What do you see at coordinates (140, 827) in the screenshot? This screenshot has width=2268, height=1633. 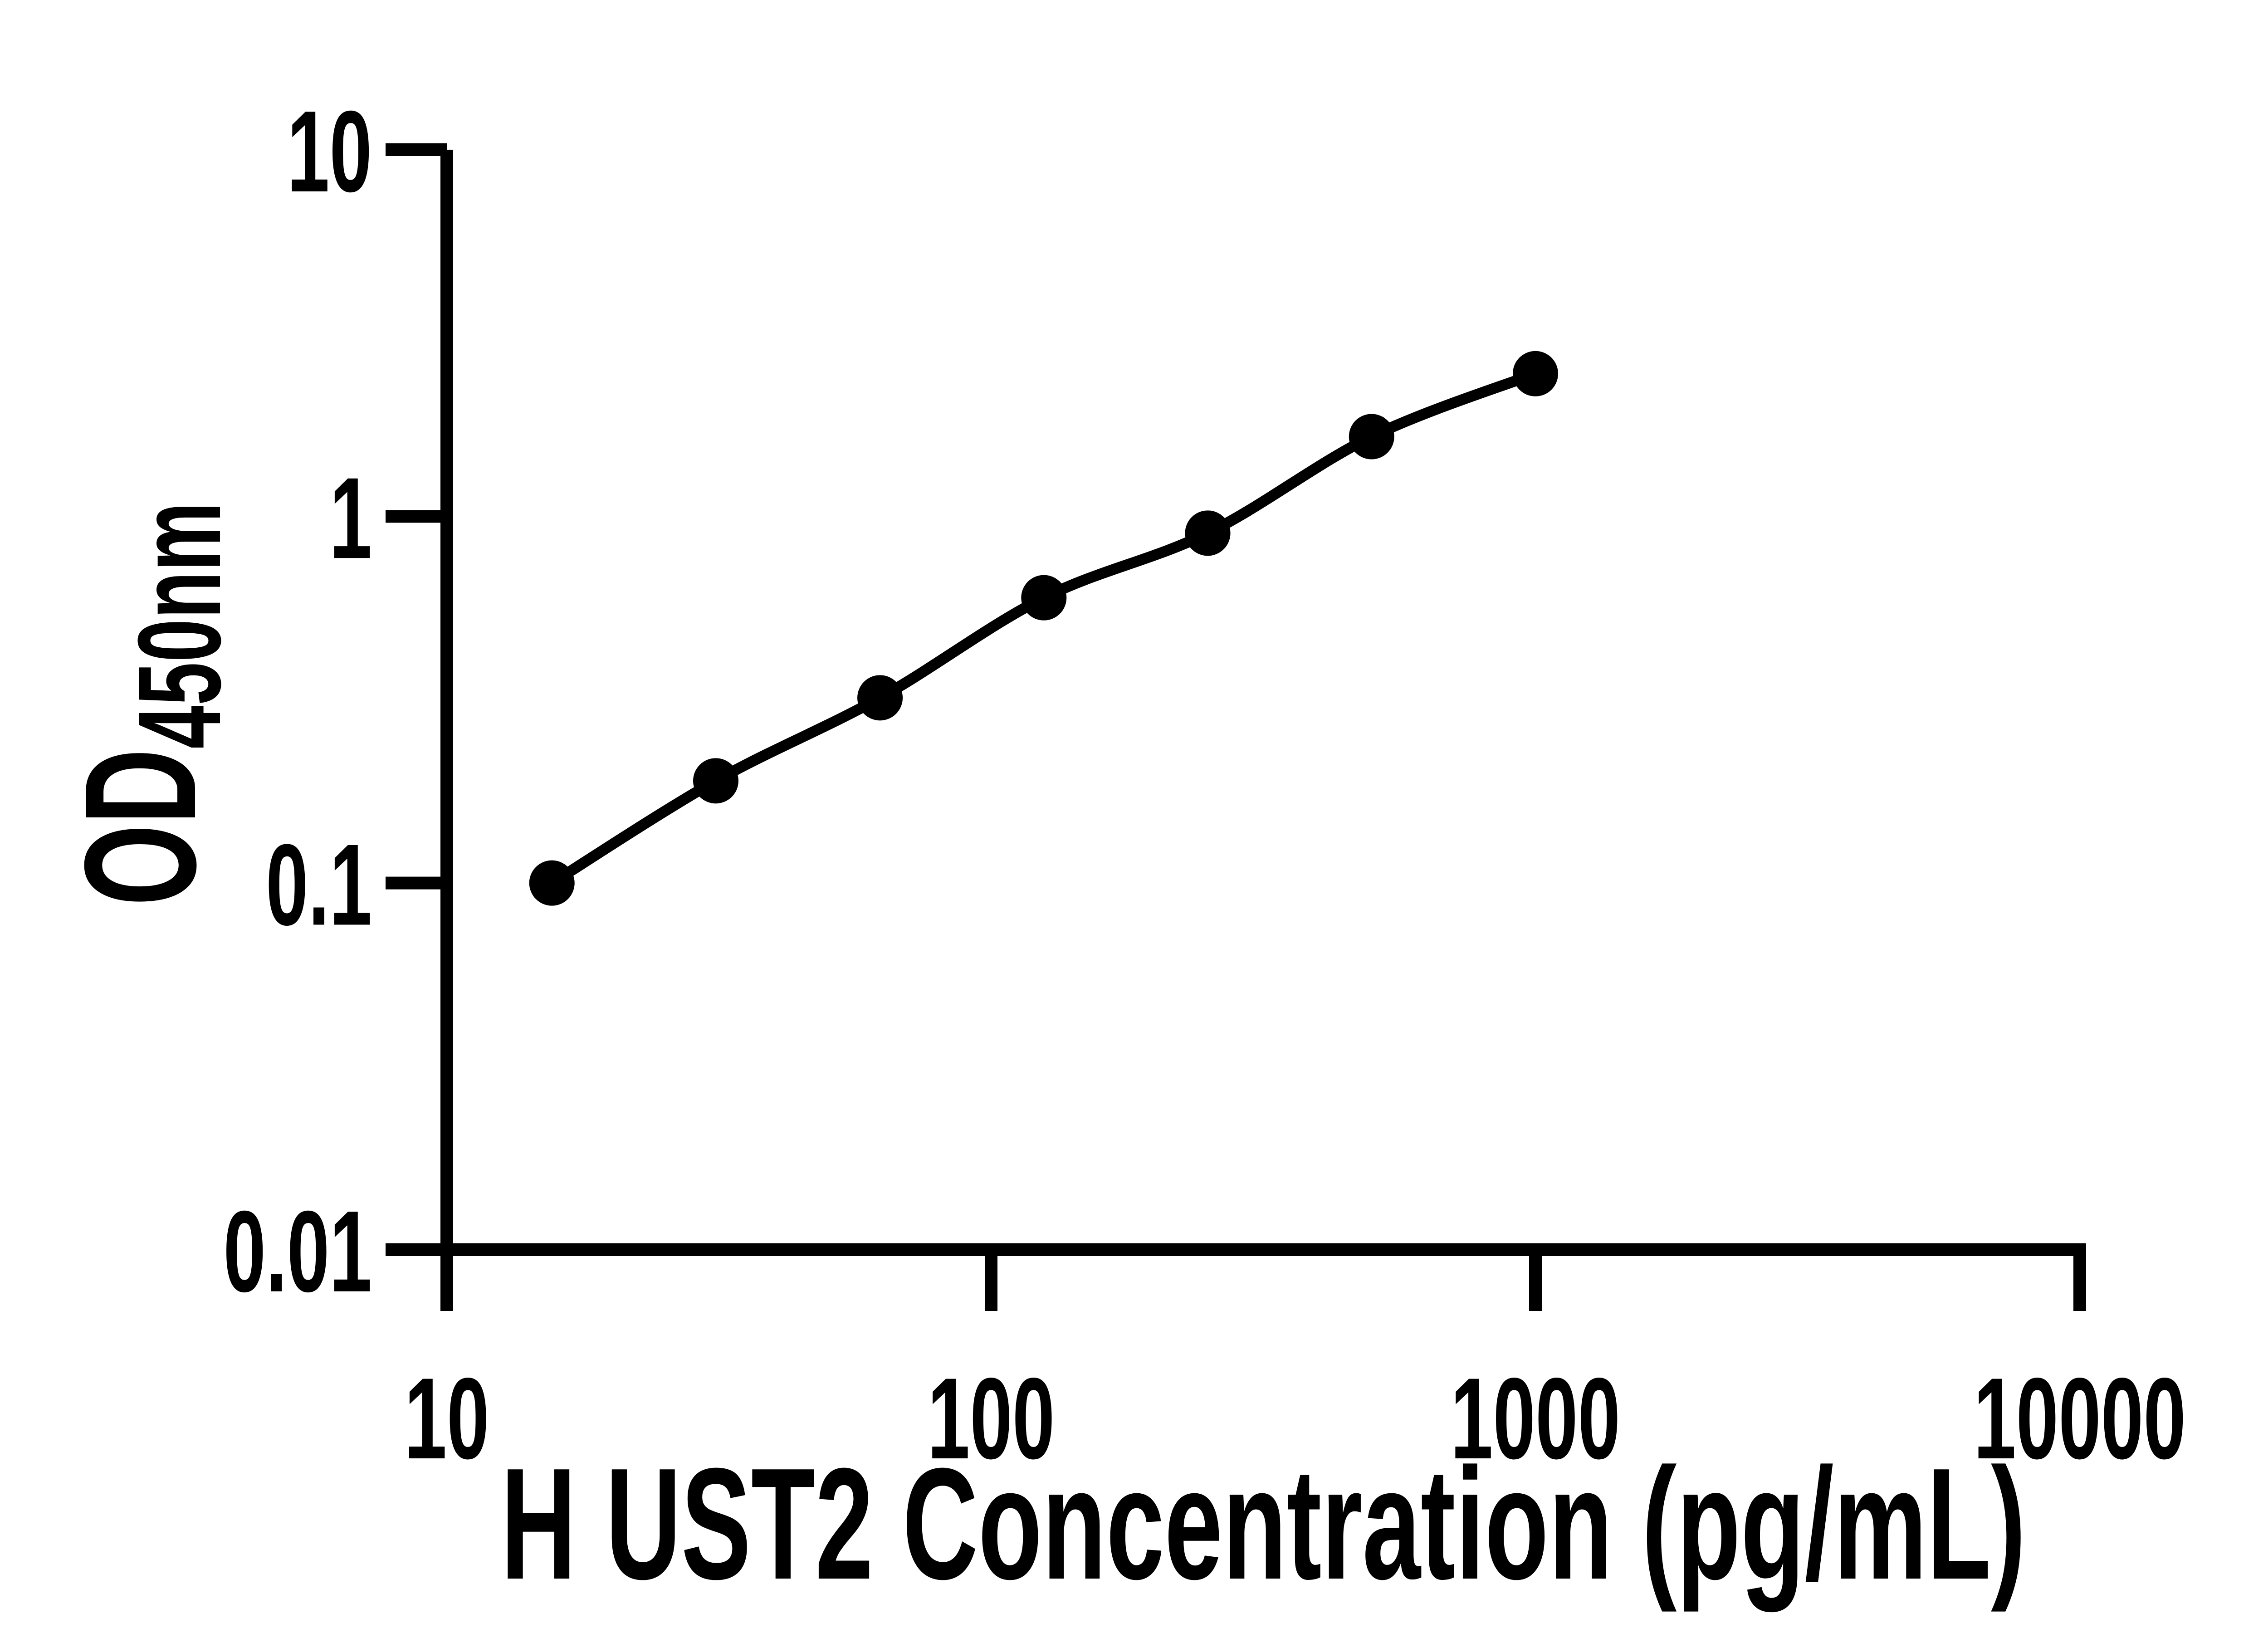 I see `y-axis-title-main: OD` at bounding box center [140, 827].